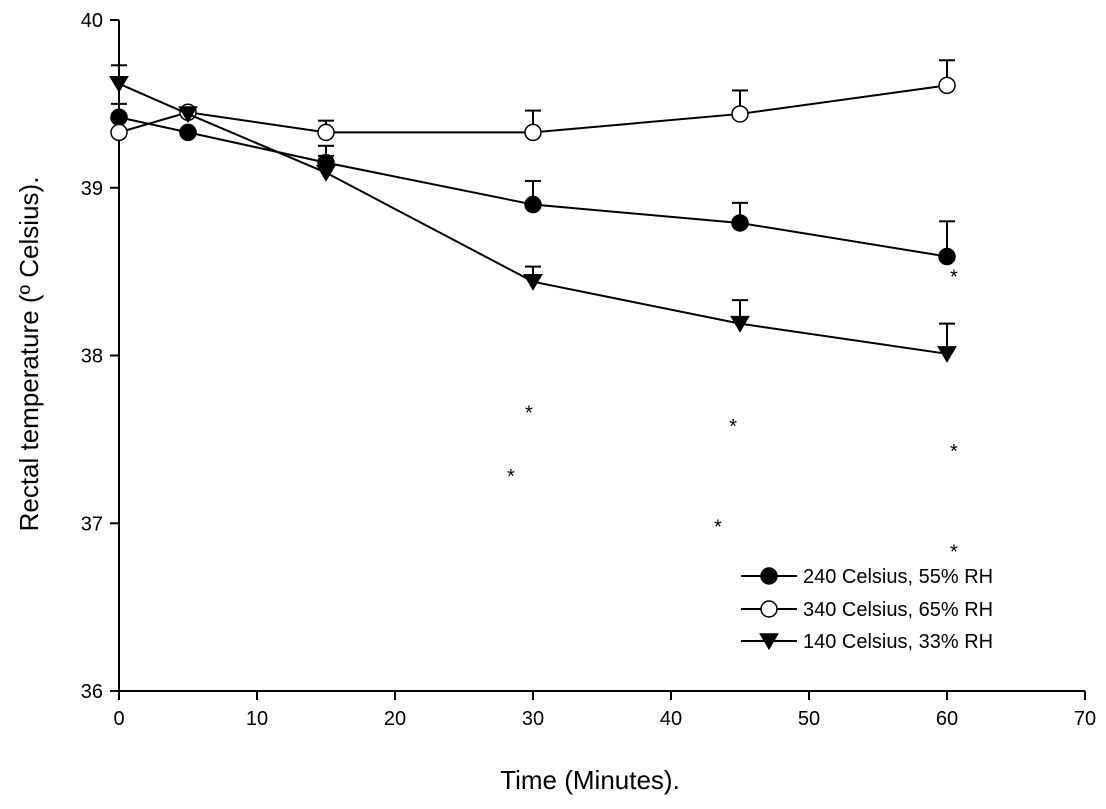 This screenshot has width=1106, height=809. Describe the element at coordinates (92, 692) in the screenshot. I see `y-tick-label: 36` at that location.